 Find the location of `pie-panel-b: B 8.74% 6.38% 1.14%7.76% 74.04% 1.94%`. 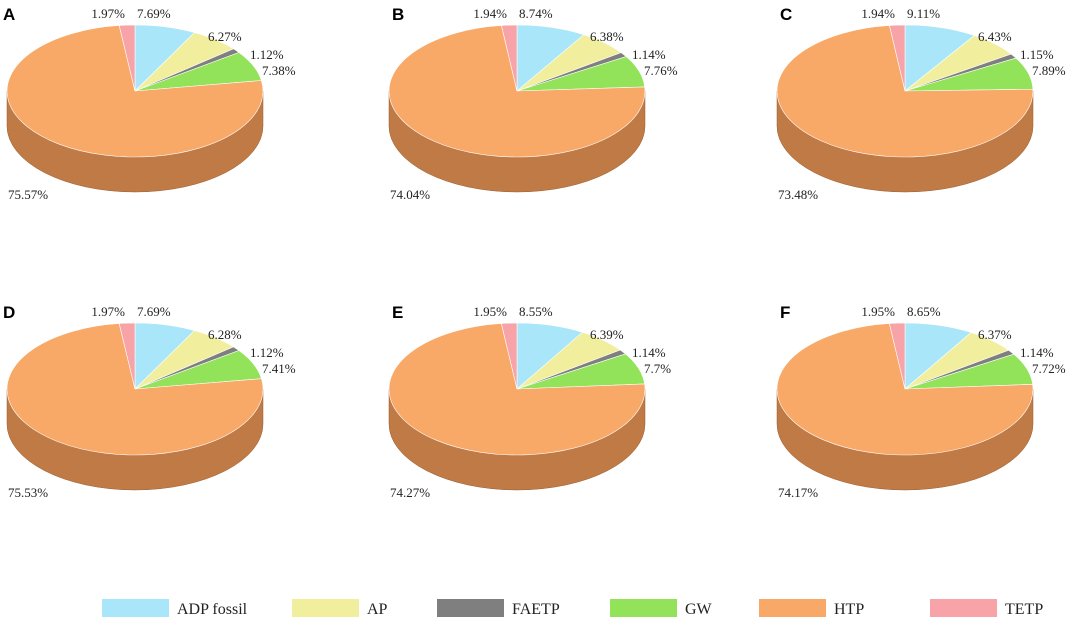

pie-panel-b: B 8.74% 6.38% 1.14%7.76% 74.04% 1.94% is located at coordinates (533, 103).